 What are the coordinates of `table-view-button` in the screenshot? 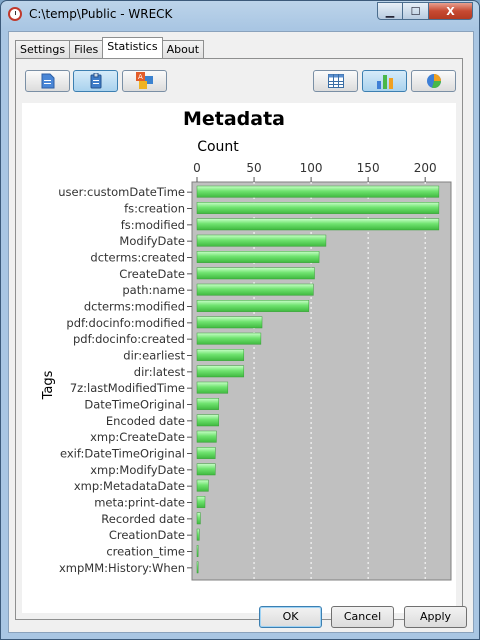 It's located at (335, 81).